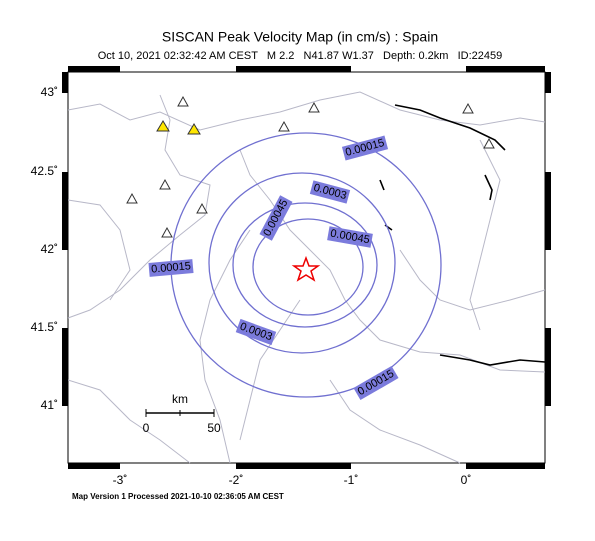 Image resolution: width=595 pixels, height=541 pixels. What do you see at coordinates (120, 480) in the screenshot?
I see `lon-label: -3˚` at bounding box center [120, 480].